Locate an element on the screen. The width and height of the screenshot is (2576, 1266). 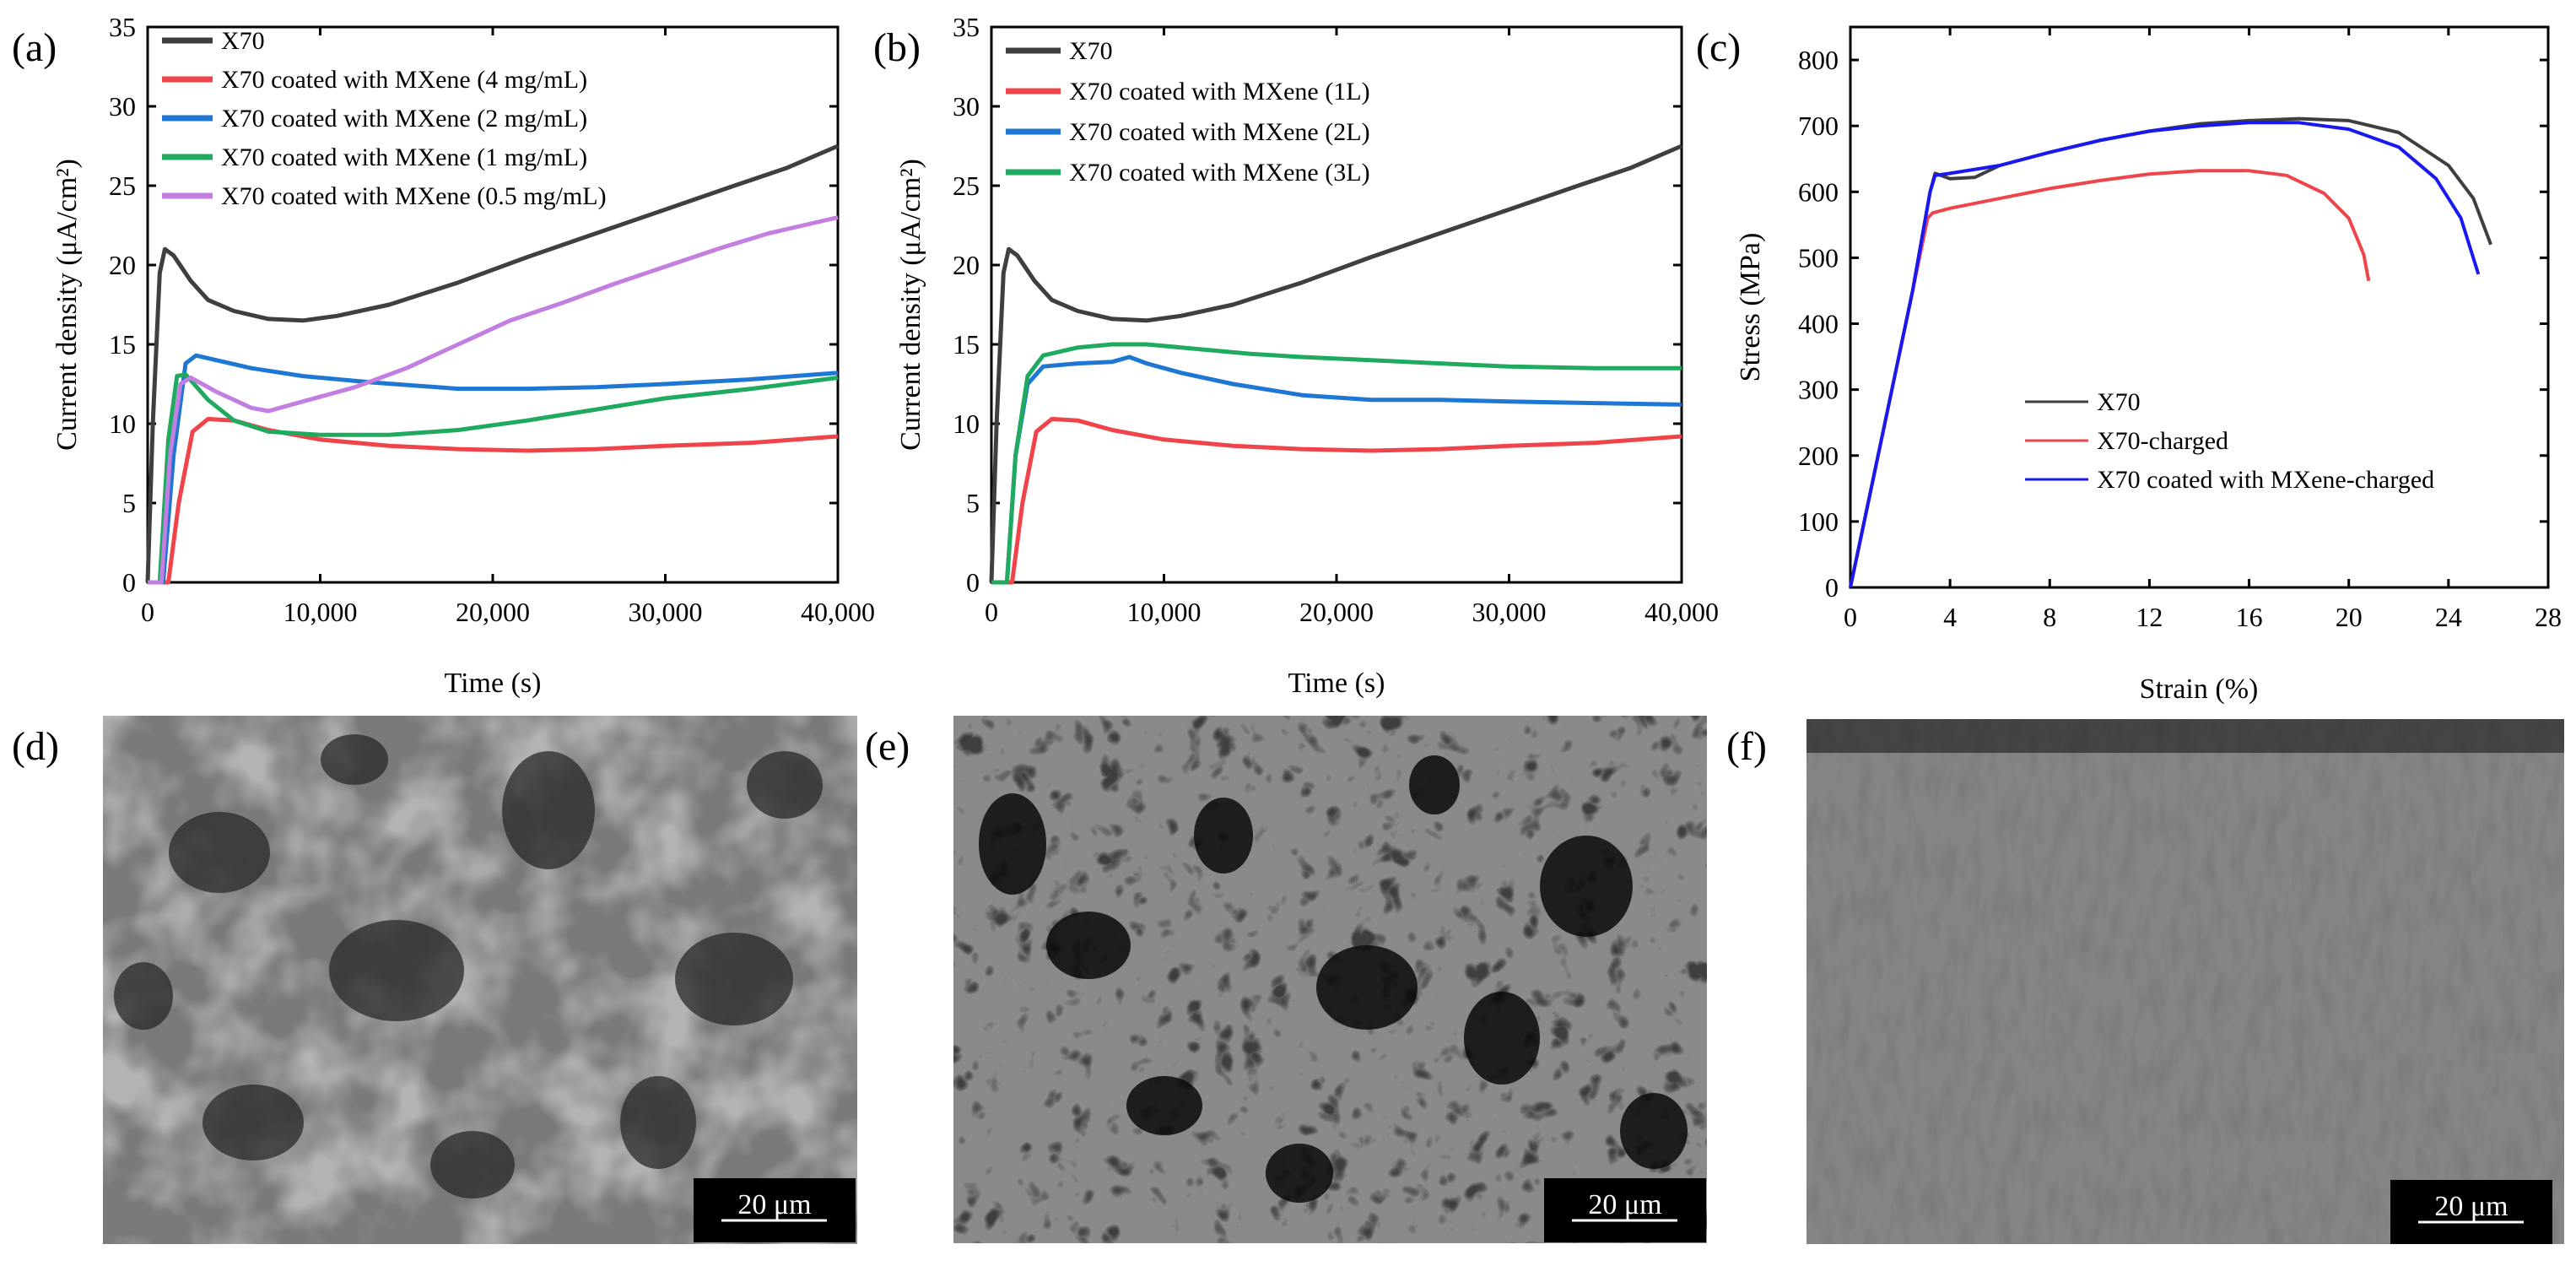
scale-bar-label-d: 20 μm is located at coordinates (774, 1204).